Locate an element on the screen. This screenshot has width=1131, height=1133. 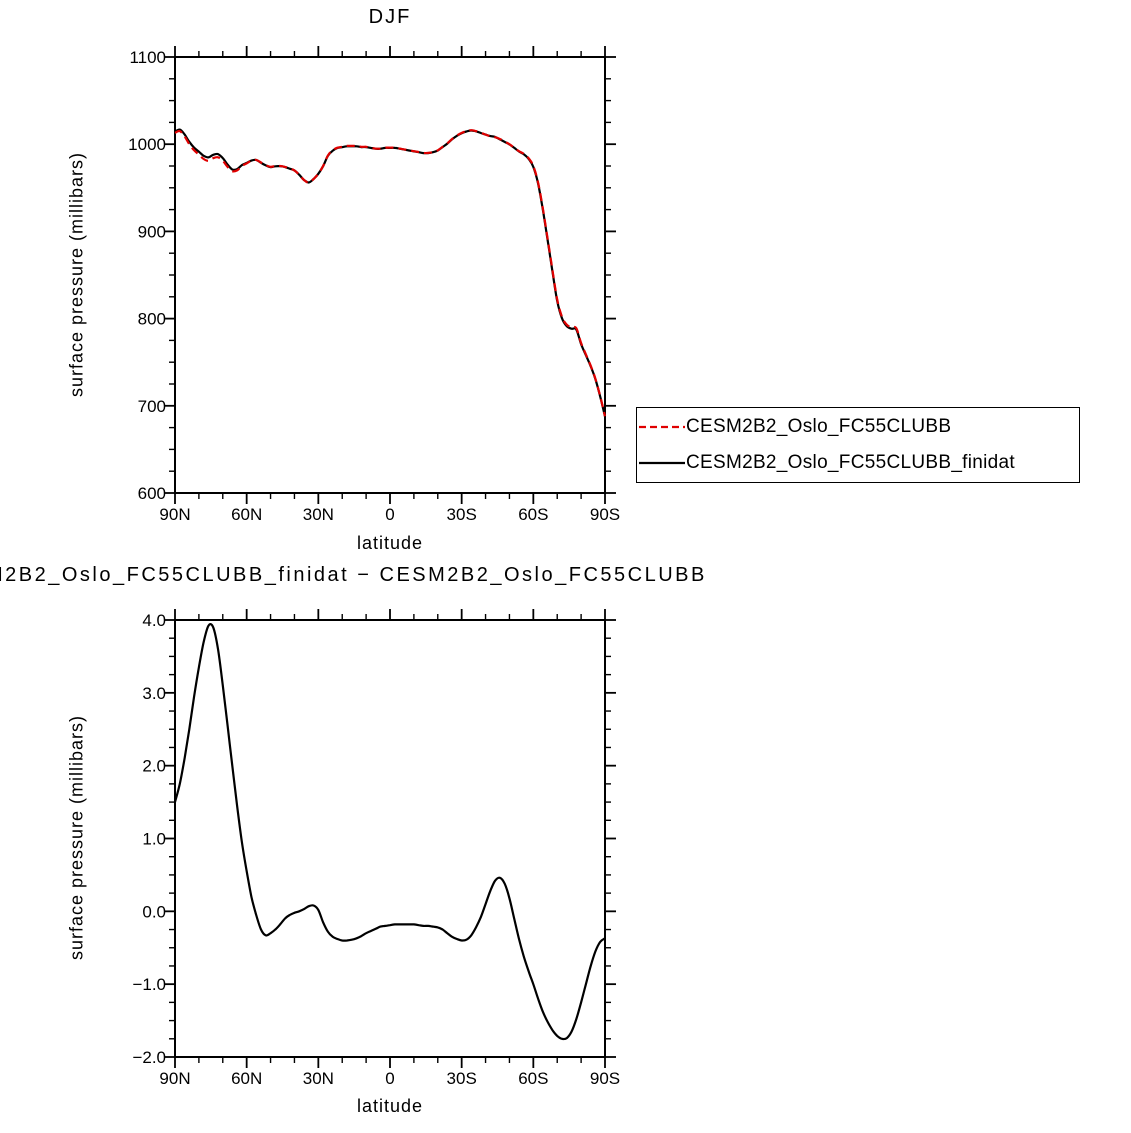
y-tick-label: 2.0 is located at coordinates (154, 766).